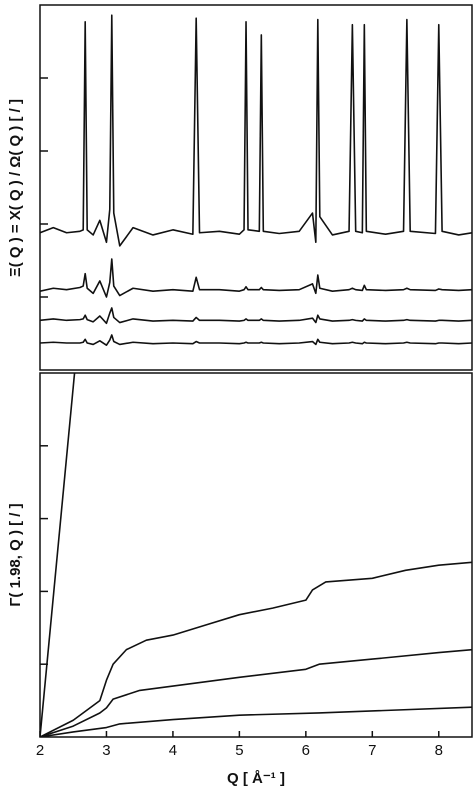  What do you see at coordinates (40, 750) in the screenshot?
I see `x-tick-label: 2` at bounding box center [40, 750].